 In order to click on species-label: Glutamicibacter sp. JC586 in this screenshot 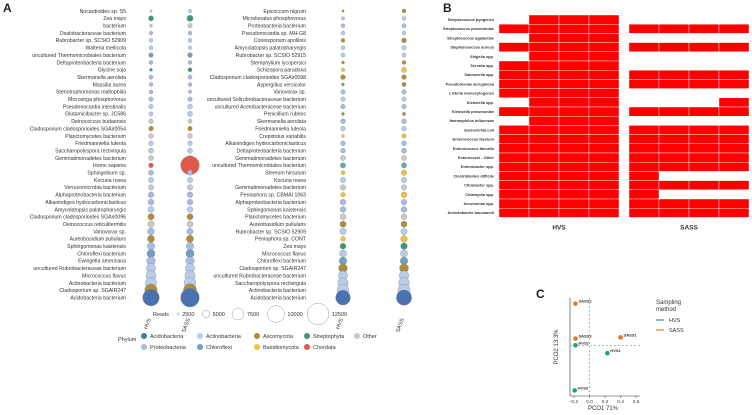, I will do `click(95, 115)`.